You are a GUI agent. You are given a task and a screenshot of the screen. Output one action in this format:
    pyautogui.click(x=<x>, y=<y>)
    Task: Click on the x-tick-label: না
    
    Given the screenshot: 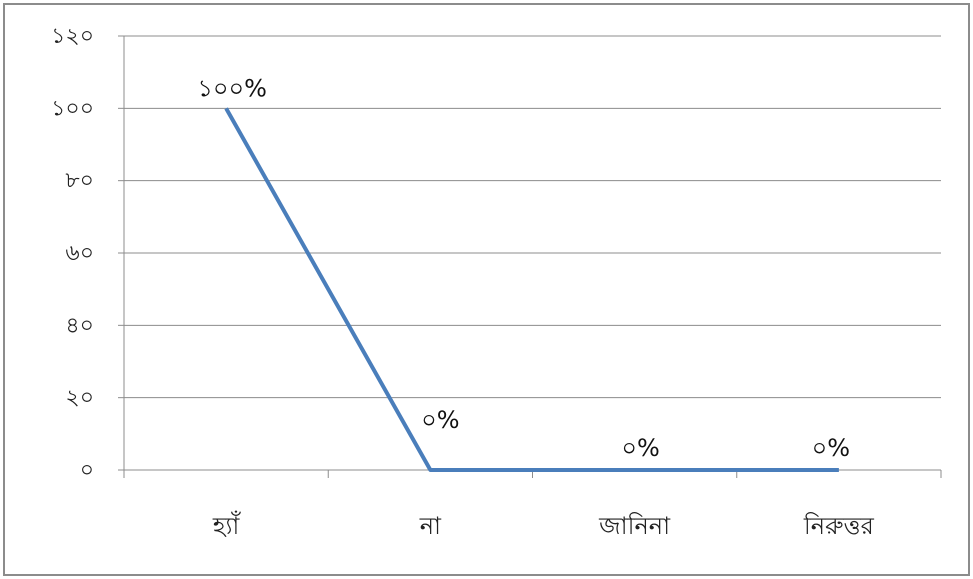 What is the action you would take?
    pyautogui.click(x=430, y=526)
    